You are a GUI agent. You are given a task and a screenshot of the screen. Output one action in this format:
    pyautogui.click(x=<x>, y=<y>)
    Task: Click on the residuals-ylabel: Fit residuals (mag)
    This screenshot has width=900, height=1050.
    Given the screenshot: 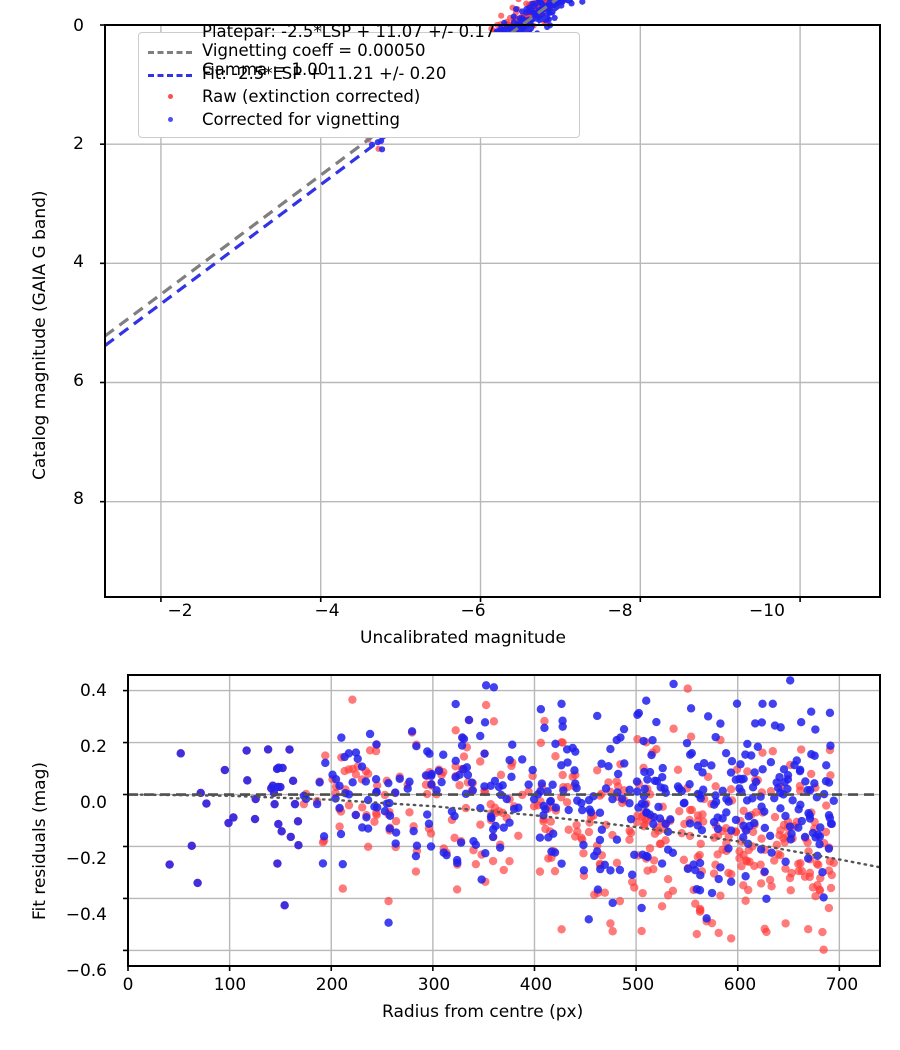 What is the action you would take?
    pyautogui.click(x=40, y=841)
    